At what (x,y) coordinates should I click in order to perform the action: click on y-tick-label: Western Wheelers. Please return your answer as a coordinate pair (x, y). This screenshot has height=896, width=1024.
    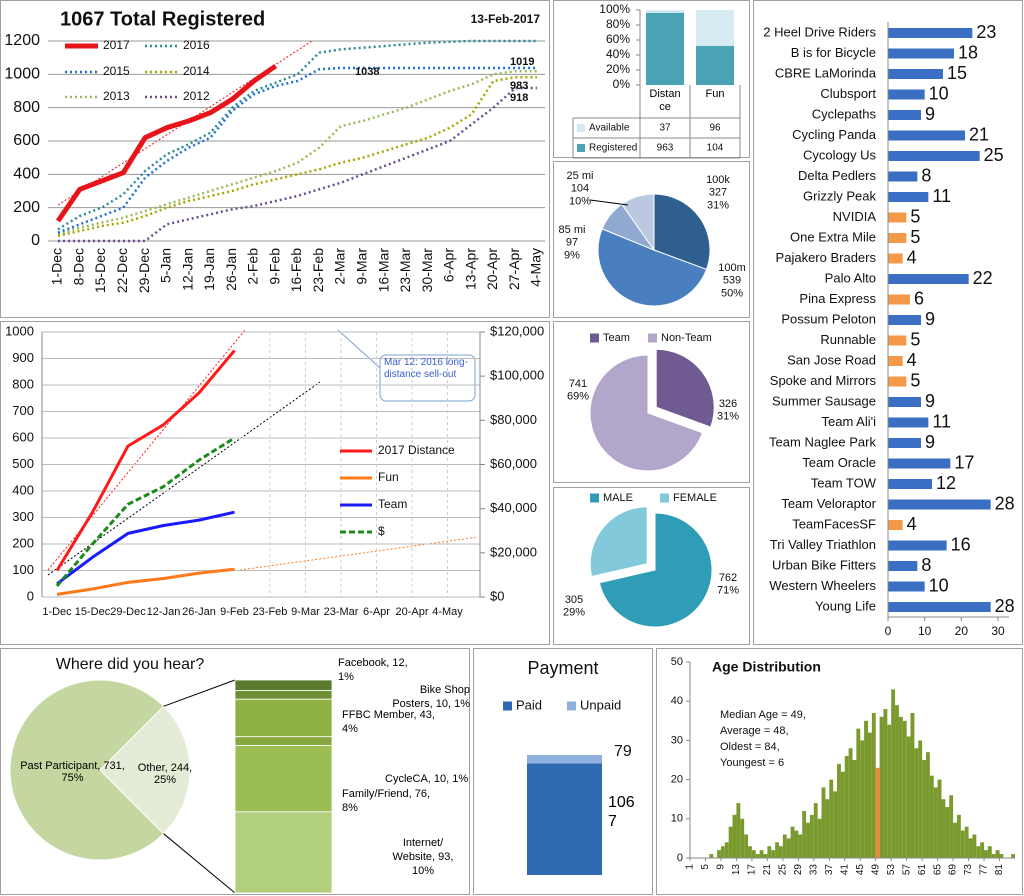
    Looking at the image, I should click on (822, 585).